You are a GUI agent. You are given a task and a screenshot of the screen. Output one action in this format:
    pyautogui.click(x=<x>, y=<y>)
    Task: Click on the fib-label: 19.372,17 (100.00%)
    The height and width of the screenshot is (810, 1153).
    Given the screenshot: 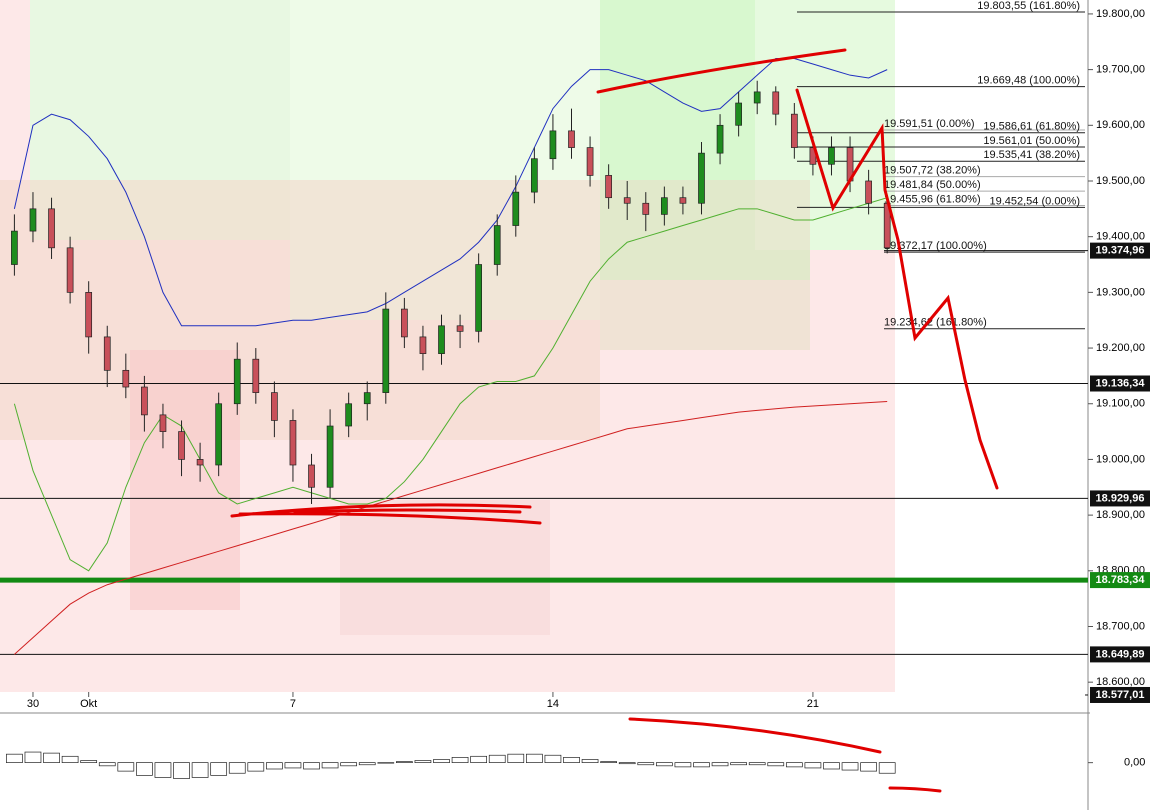 What is the action you would take?
    pyautogui.click(x=935, y=246)
    